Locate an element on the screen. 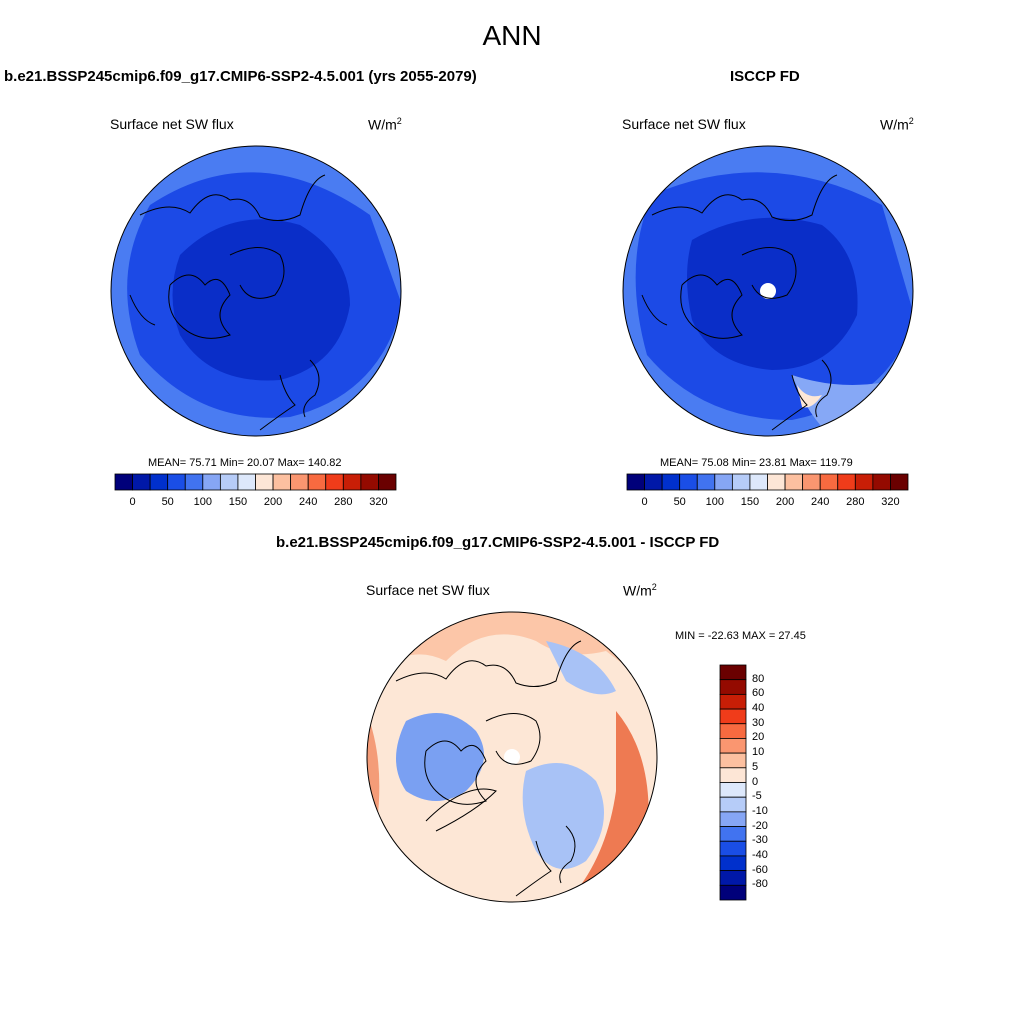  map-3-field-lightblue-south is located at coordinates (563, 816).